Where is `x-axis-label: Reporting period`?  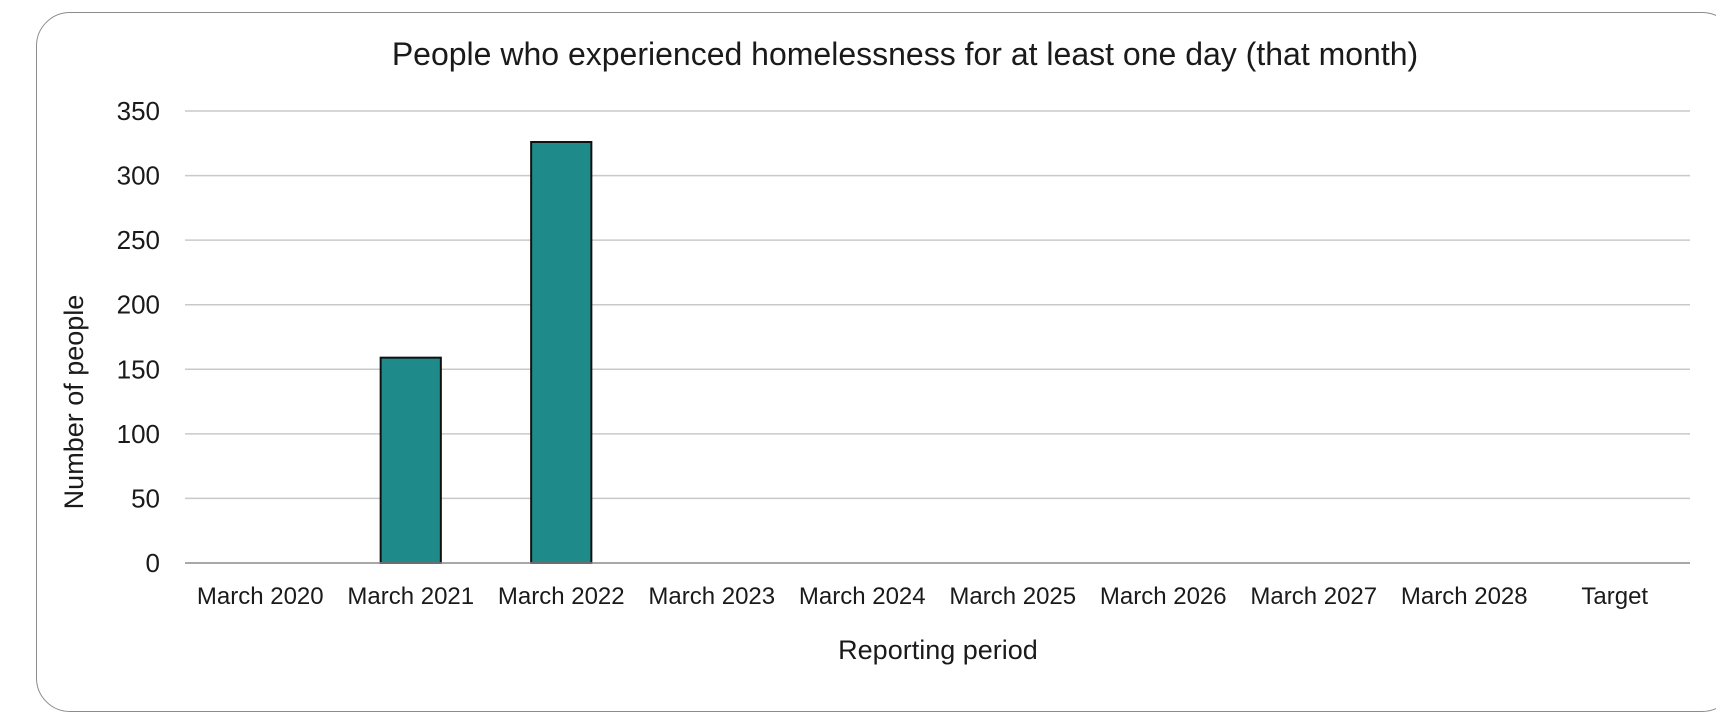 x-axis-label: Reporting period is located at coordinates (938, 650).